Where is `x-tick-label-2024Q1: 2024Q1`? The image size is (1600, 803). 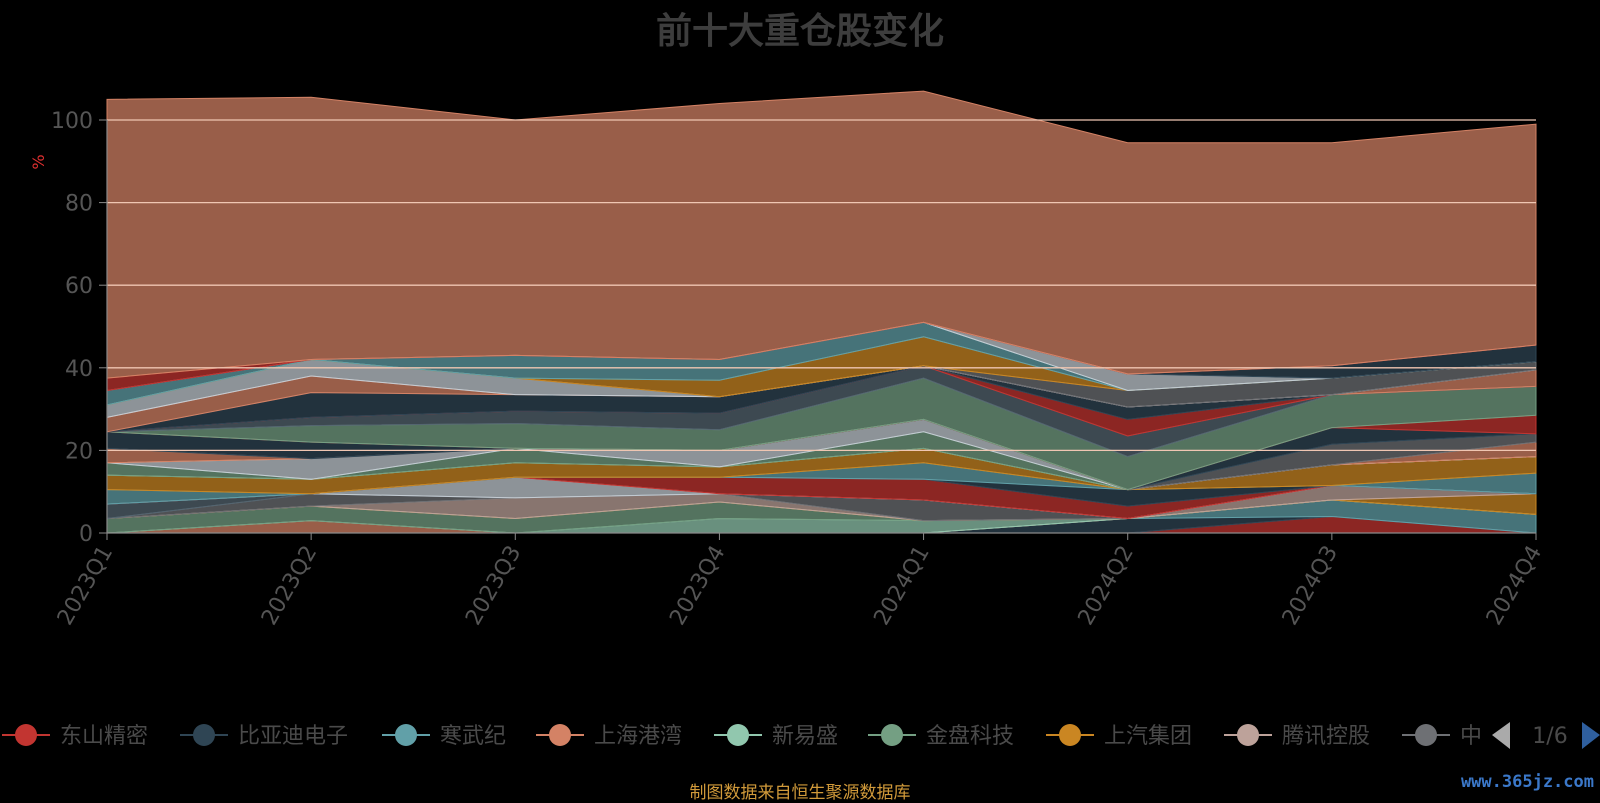 x-tick-label-2024Q1: 2024Q1 is located at coordinates (901, 586).